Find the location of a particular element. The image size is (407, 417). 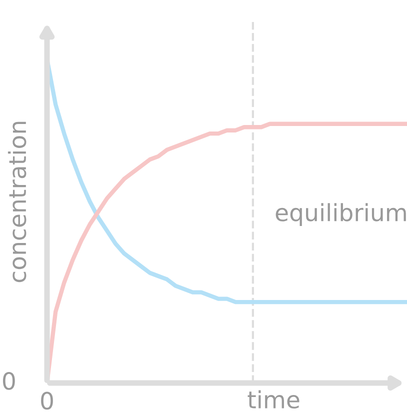

y-axis-title: concentration is located at coordinates (17, 202).